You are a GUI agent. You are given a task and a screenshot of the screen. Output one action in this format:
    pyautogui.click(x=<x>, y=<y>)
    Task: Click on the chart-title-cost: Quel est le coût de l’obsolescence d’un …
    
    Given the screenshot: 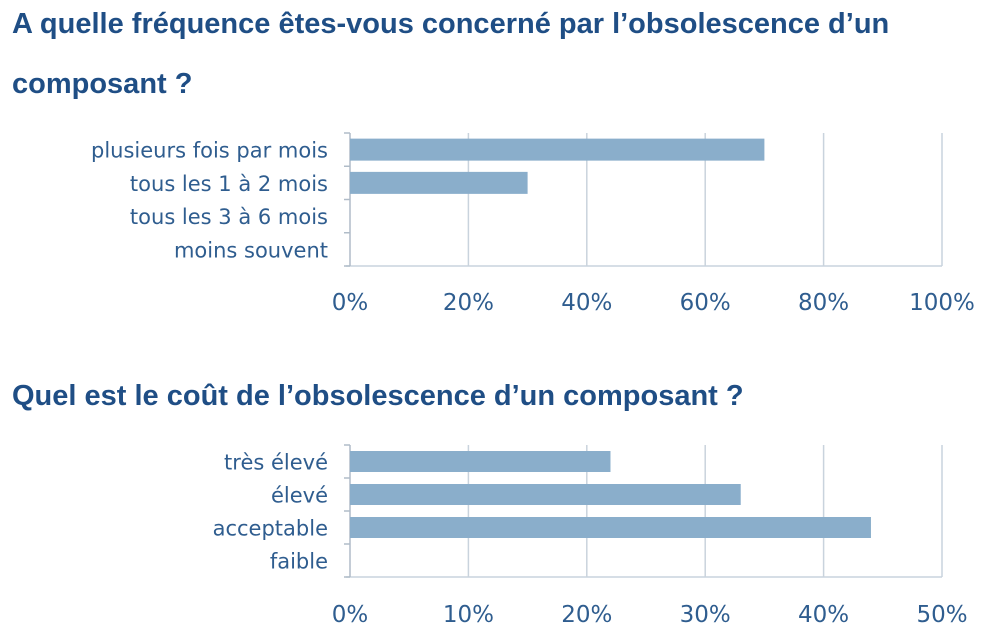 What is the action you would take?
    pyautogui.click(x=378, y=396)
    